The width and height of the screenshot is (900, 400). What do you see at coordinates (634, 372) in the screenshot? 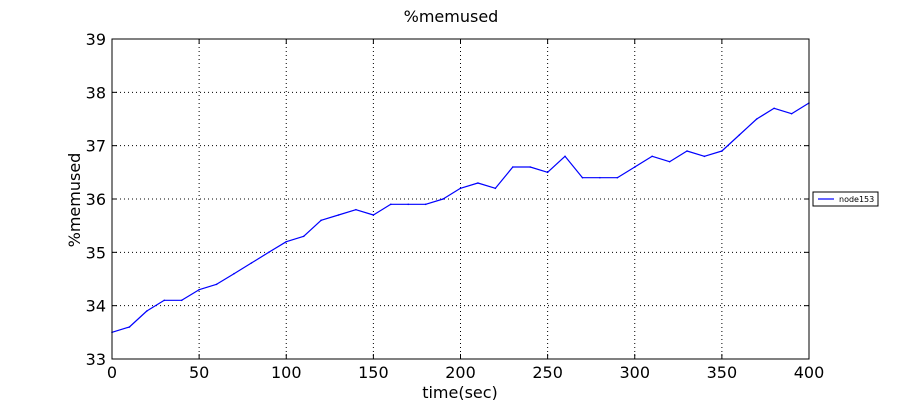
I see `x-tick-label: 300` at bounding box center [634, 372].